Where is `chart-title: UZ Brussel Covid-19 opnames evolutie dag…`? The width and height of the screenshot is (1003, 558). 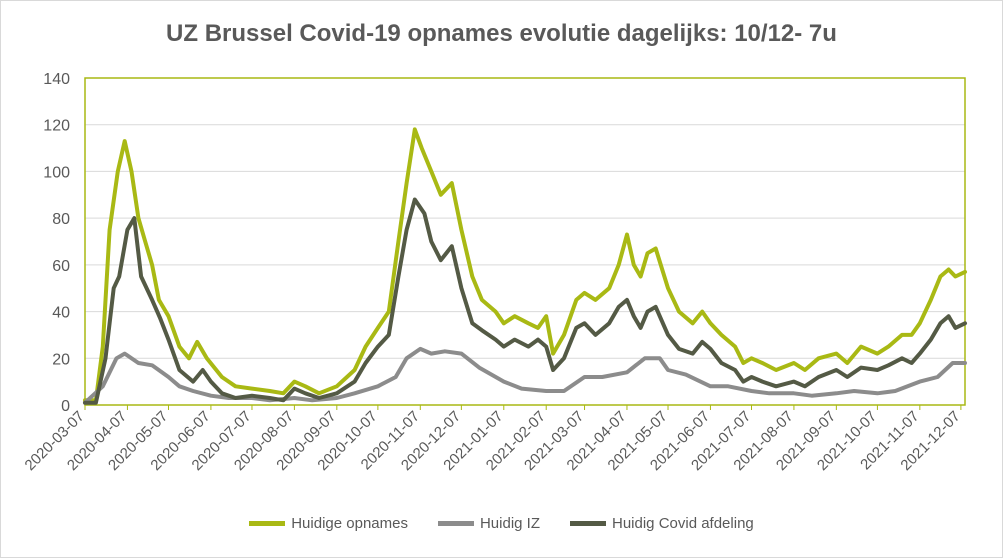
chart-title: UZ Brussel Covid-19 opnames evolutie dag… is located at coordinates (501, 33).